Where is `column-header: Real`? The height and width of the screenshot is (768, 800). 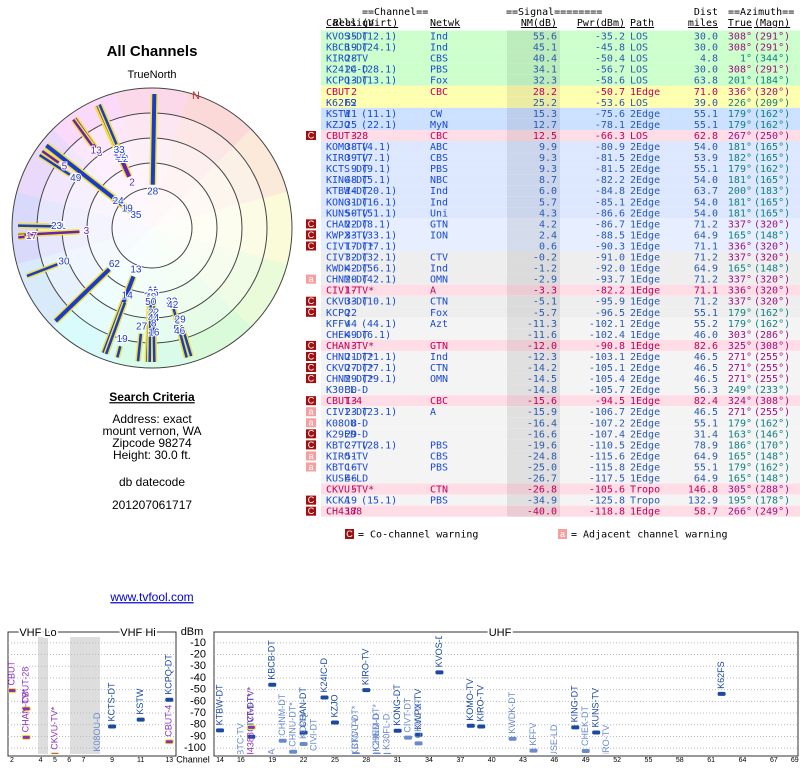
column-header: Real is located at coordinates (345, 23).